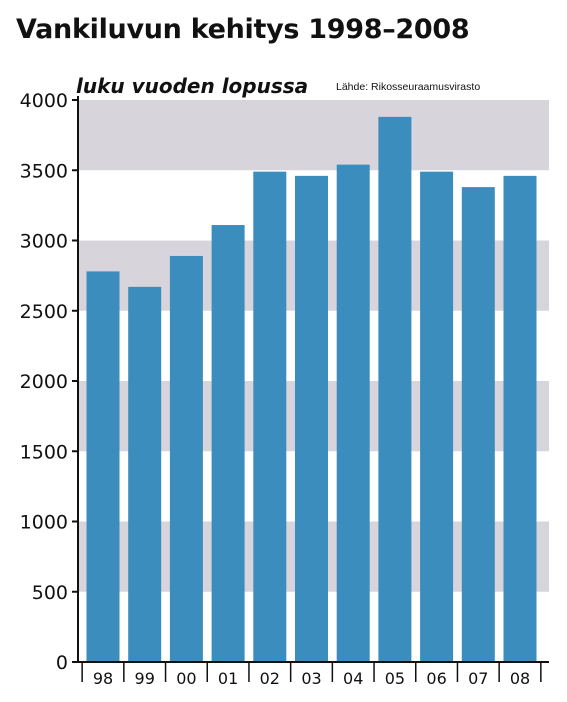 The height and width of the screenshot is (702, 567). I want to click on y-tick-label: 1500, so click(44, 452).